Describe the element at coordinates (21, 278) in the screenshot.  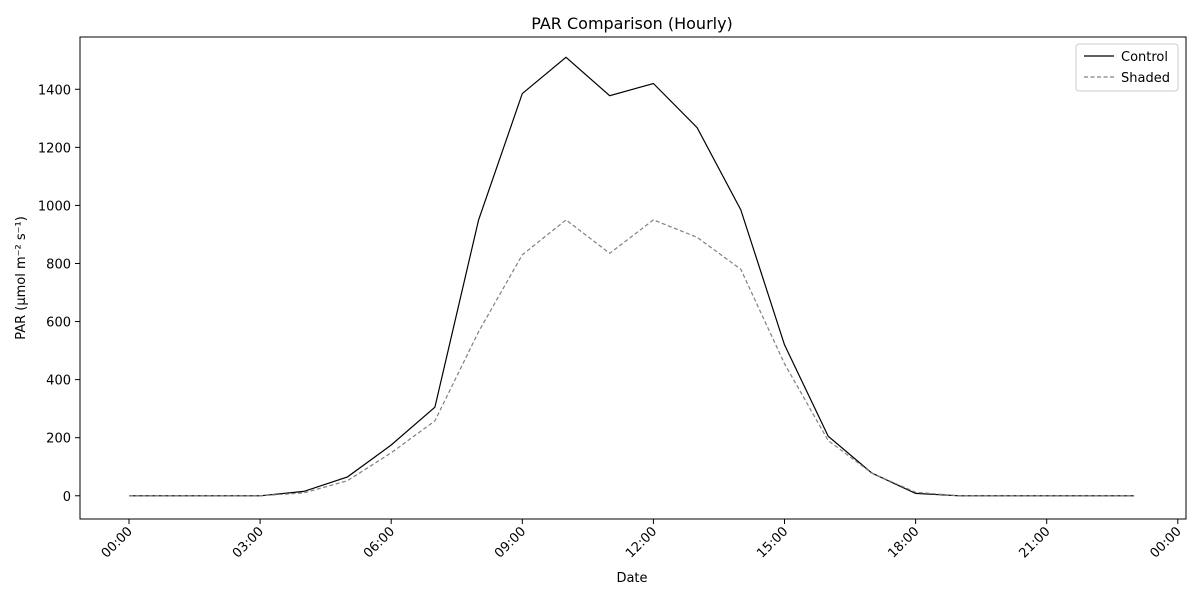
I see `y-axis-label: PAR (µmol m⁻² s⁻¹)` at that location.